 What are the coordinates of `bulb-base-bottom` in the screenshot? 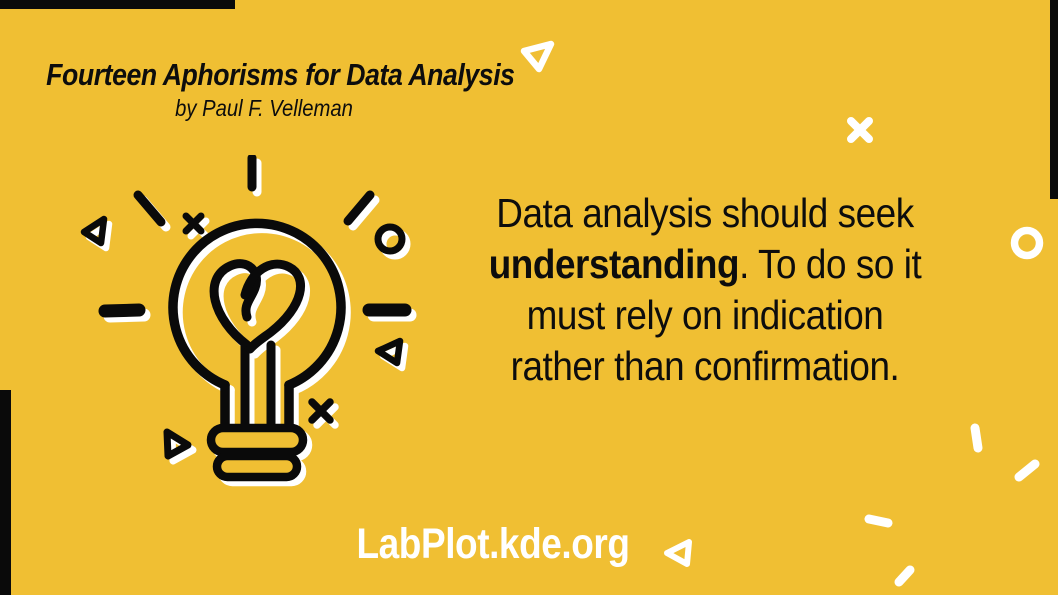 It's located at (257, 466).